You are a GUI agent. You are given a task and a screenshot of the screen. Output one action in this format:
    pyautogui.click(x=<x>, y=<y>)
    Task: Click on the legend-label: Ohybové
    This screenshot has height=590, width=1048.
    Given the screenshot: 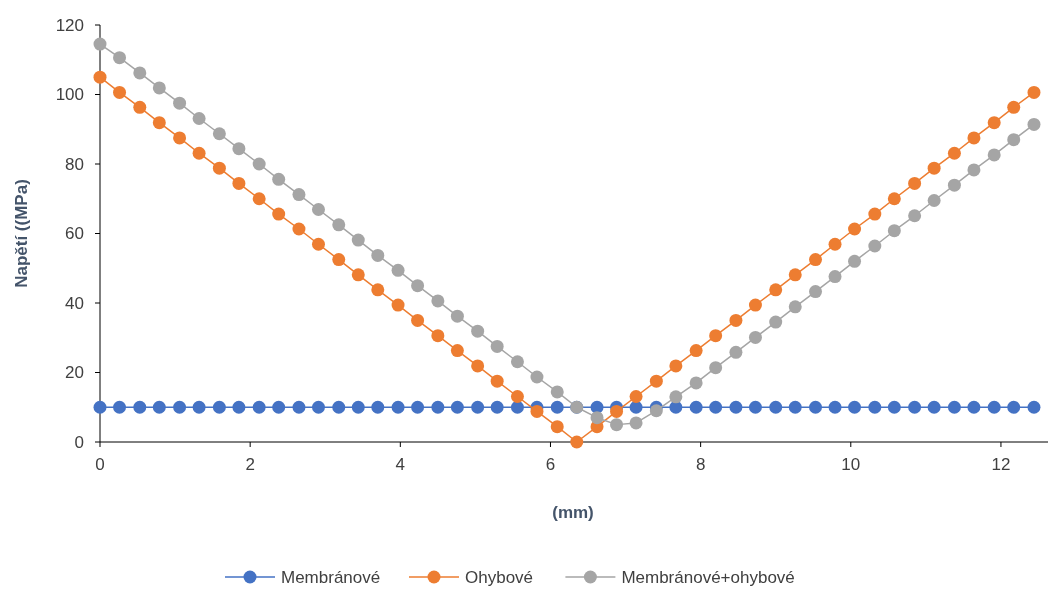 What is the action you would take?
    pyautogui.click(x=499, y=577)
    